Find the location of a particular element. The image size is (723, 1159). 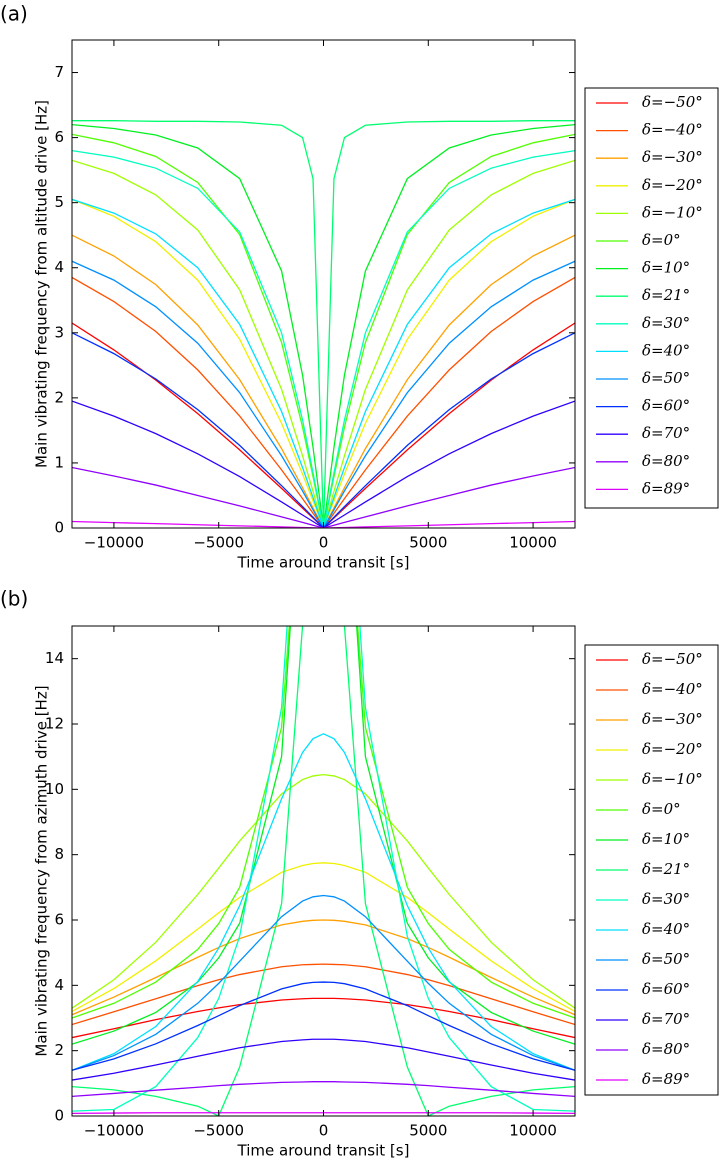

y-tick-label: 7 is located at coordinates (59, 72).